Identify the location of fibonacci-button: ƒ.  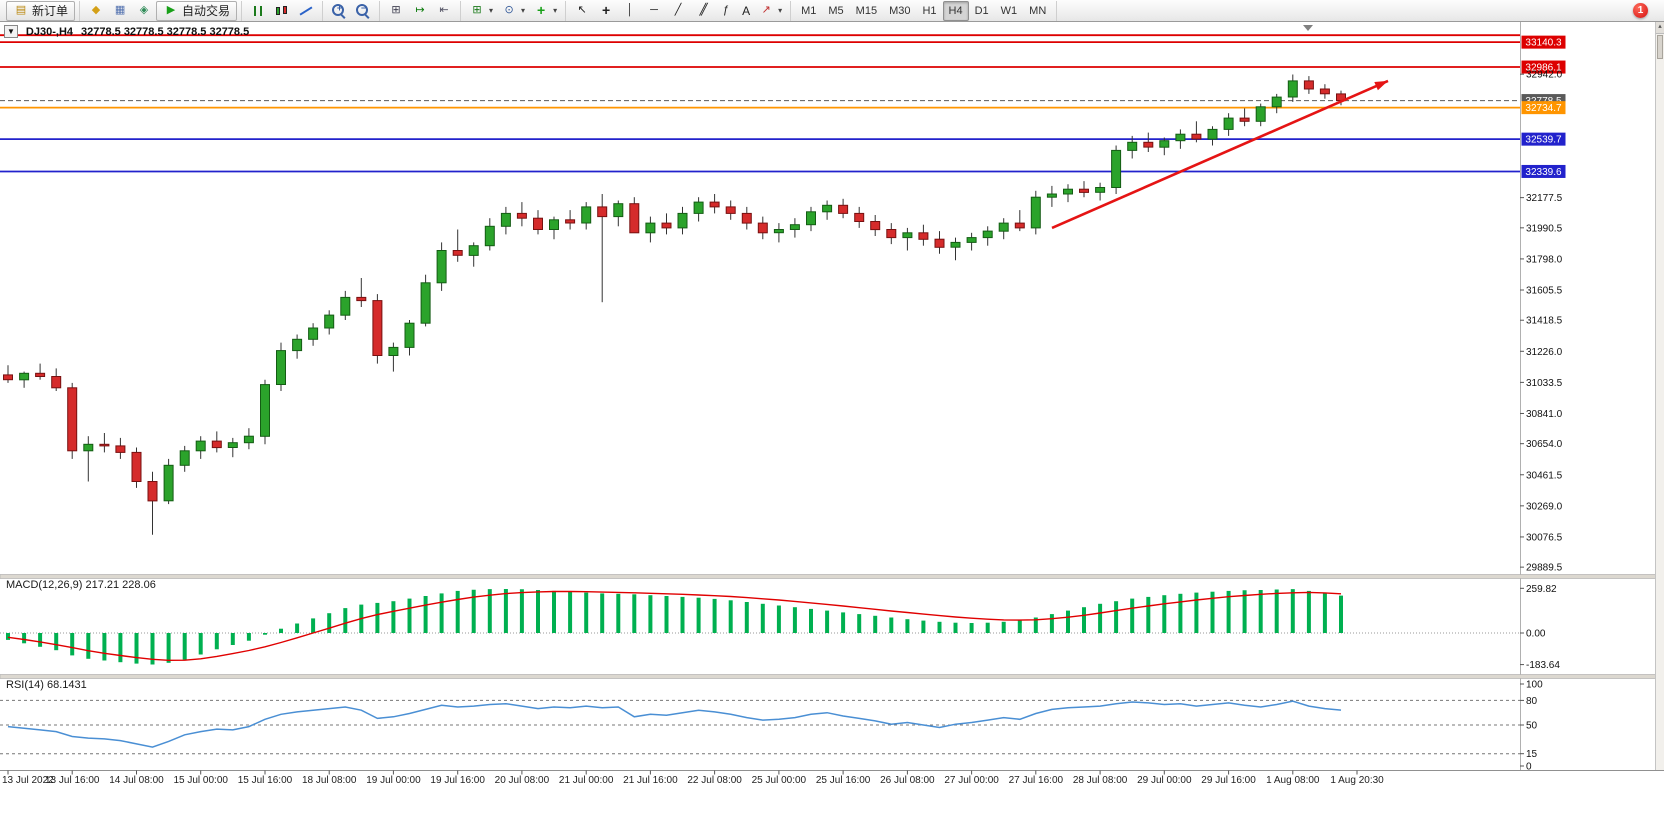
(726, 11).